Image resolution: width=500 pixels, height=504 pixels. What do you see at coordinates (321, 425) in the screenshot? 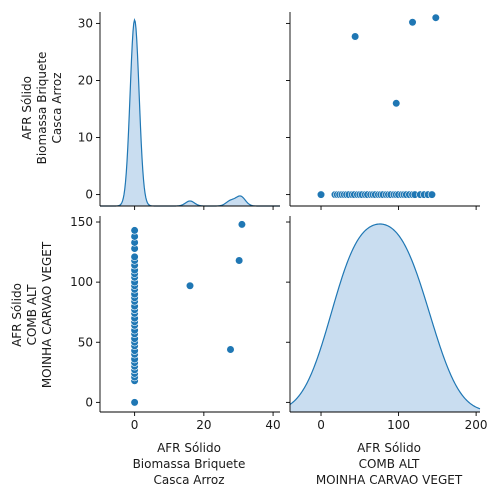
I see `kde-moinha-x-tick-label: 0` at bounding box center [321, 425].